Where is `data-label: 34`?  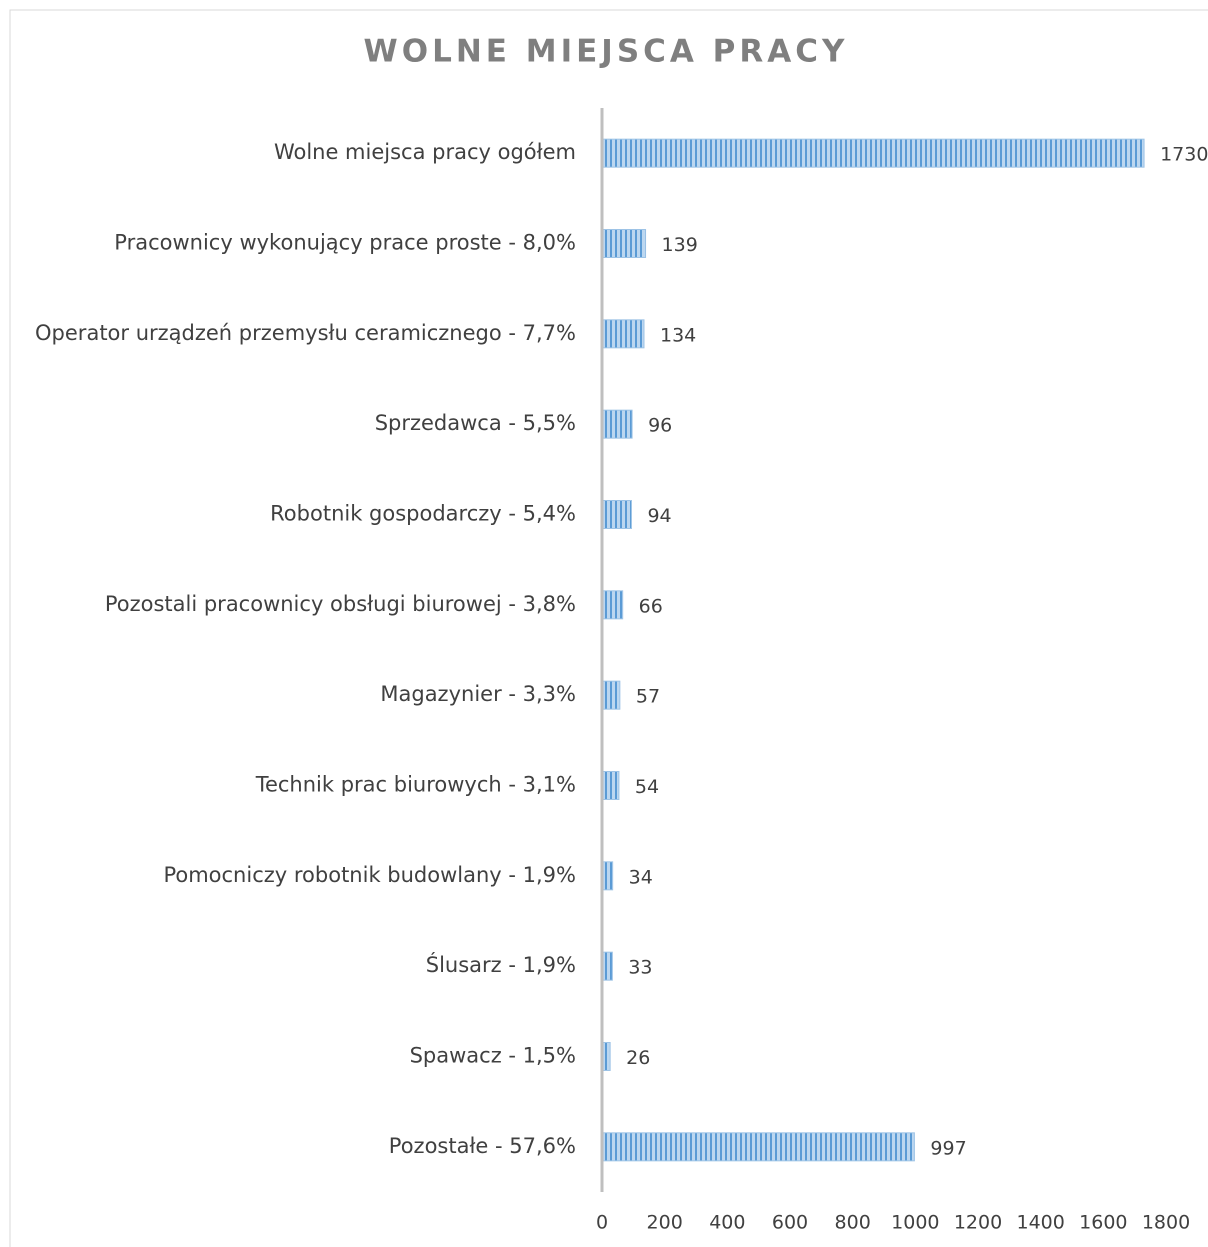 data-label: 34 is located at coordinates (641, 877).